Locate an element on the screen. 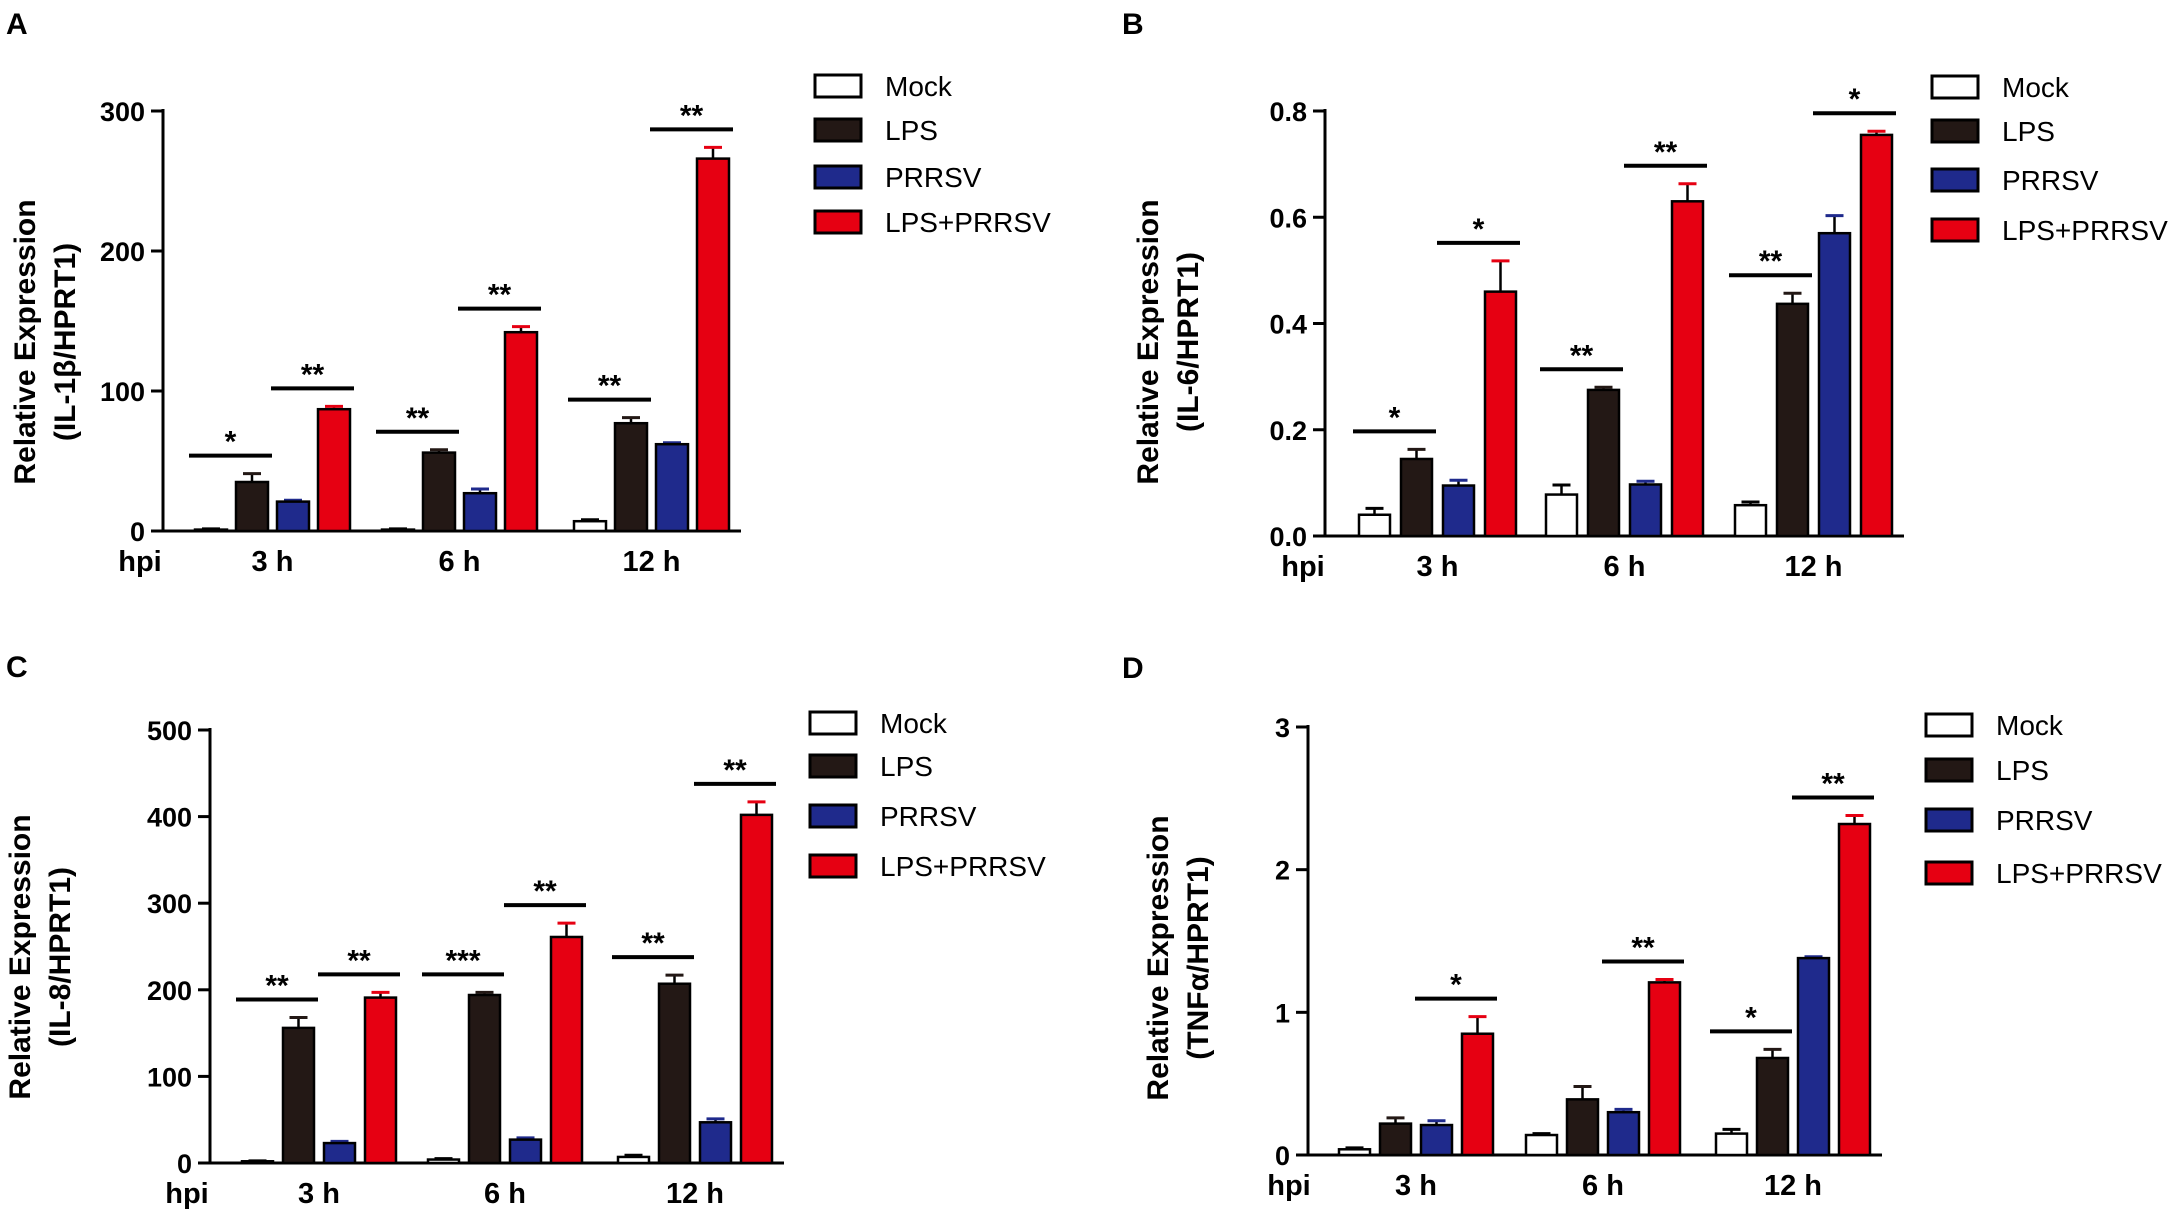 This screenshot has height=1213, width=2179. y-tick-label: 0.6 is located at coordinates (1288, 218).